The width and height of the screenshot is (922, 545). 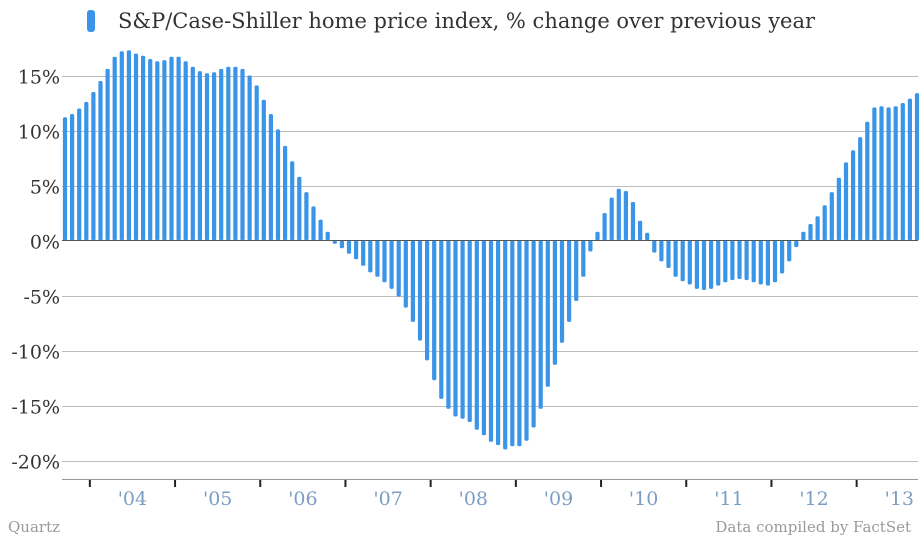 I want to click on x-axis: '04 '05 '06 '07 '08 '09 '10 '11 '12 '13, so click(x=501, y=495).